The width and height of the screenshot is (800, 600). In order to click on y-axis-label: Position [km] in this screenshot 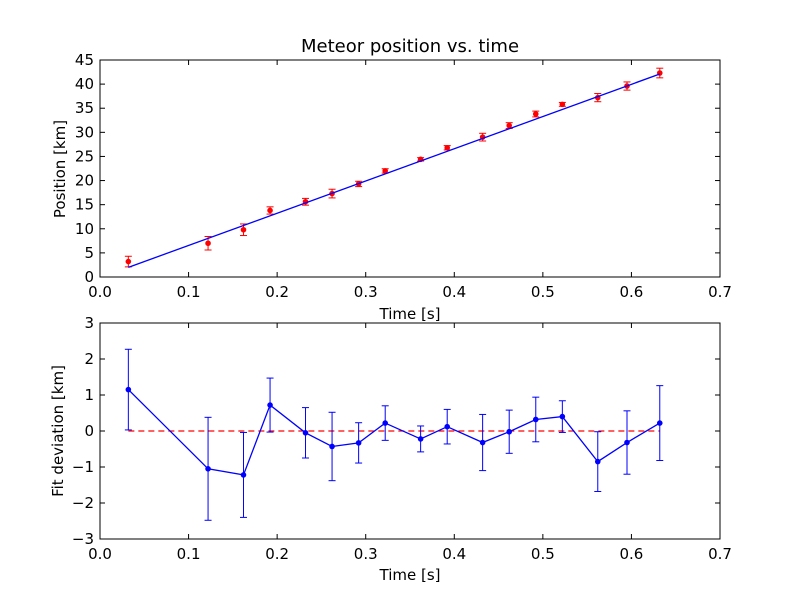, I will do `click(60, 169)`.